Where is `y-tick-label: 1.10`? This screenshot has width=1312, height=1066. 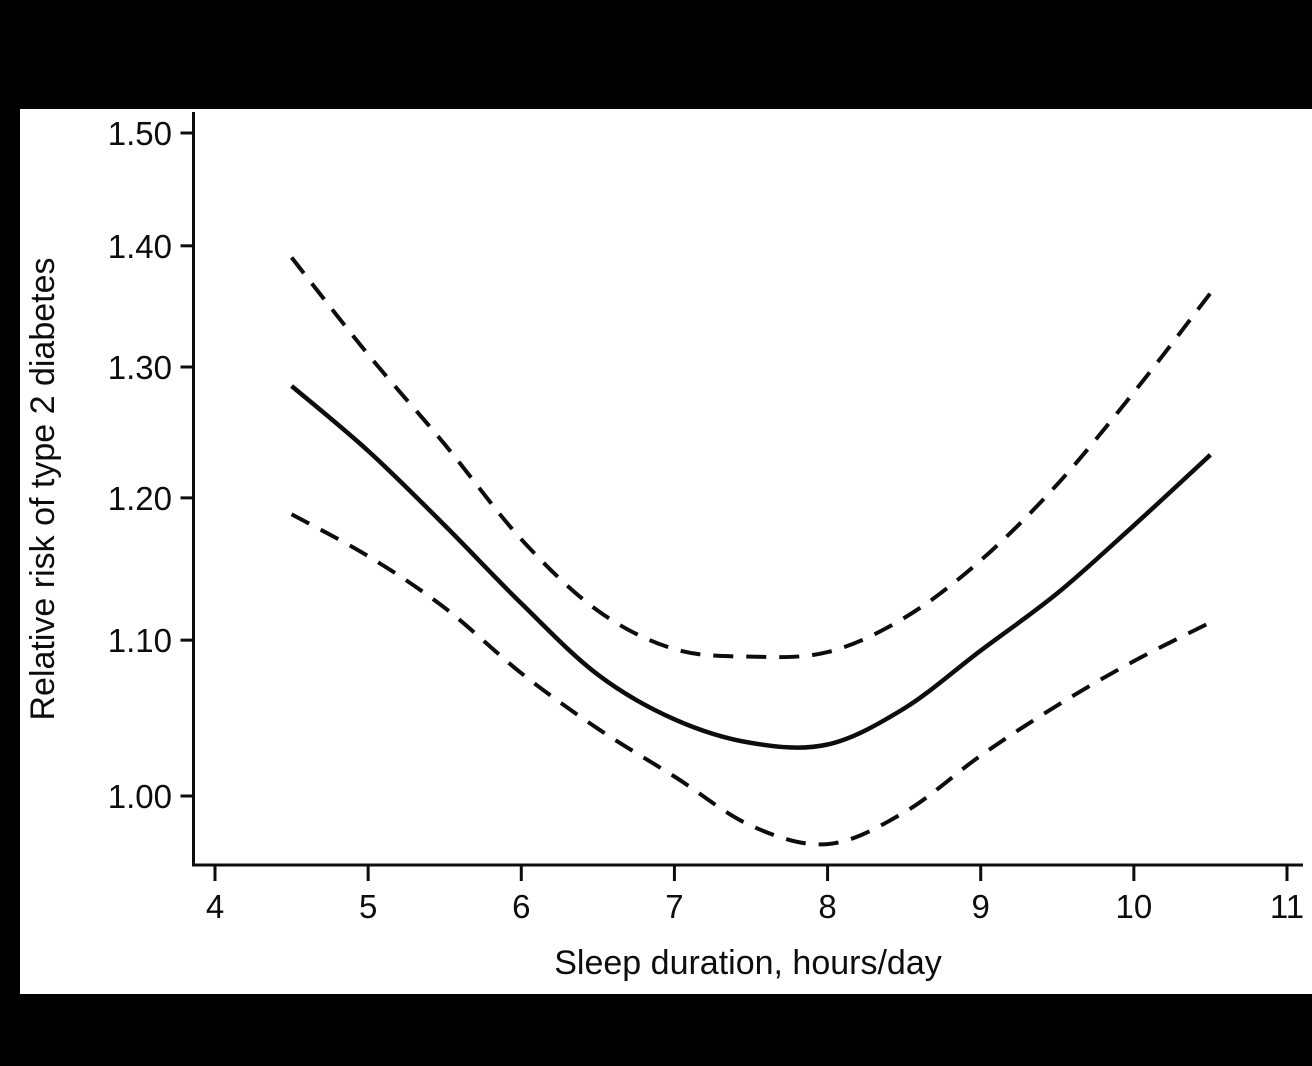
y-tick-label: 1.10 is located at coordinates (140, 640).